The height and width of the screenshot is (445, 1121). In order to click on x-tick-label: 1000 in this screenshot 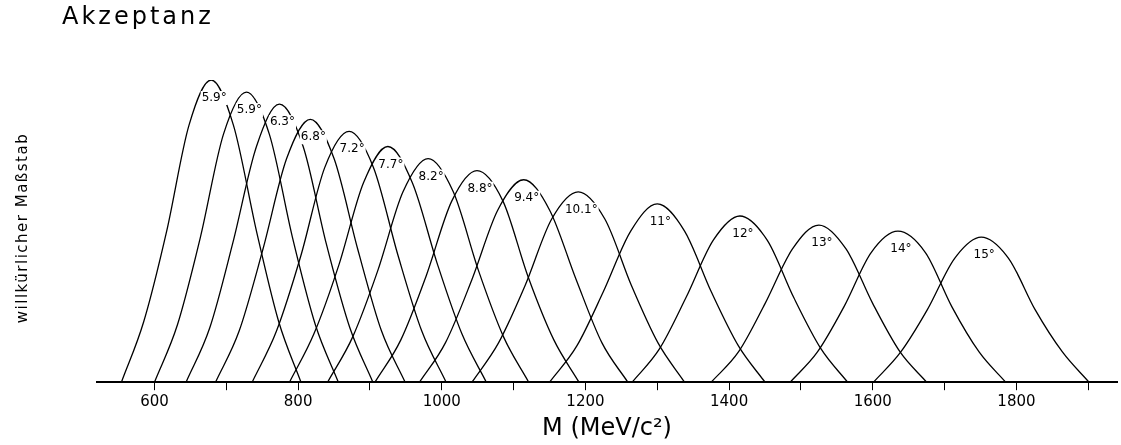, I will do `click(441, 401)`.